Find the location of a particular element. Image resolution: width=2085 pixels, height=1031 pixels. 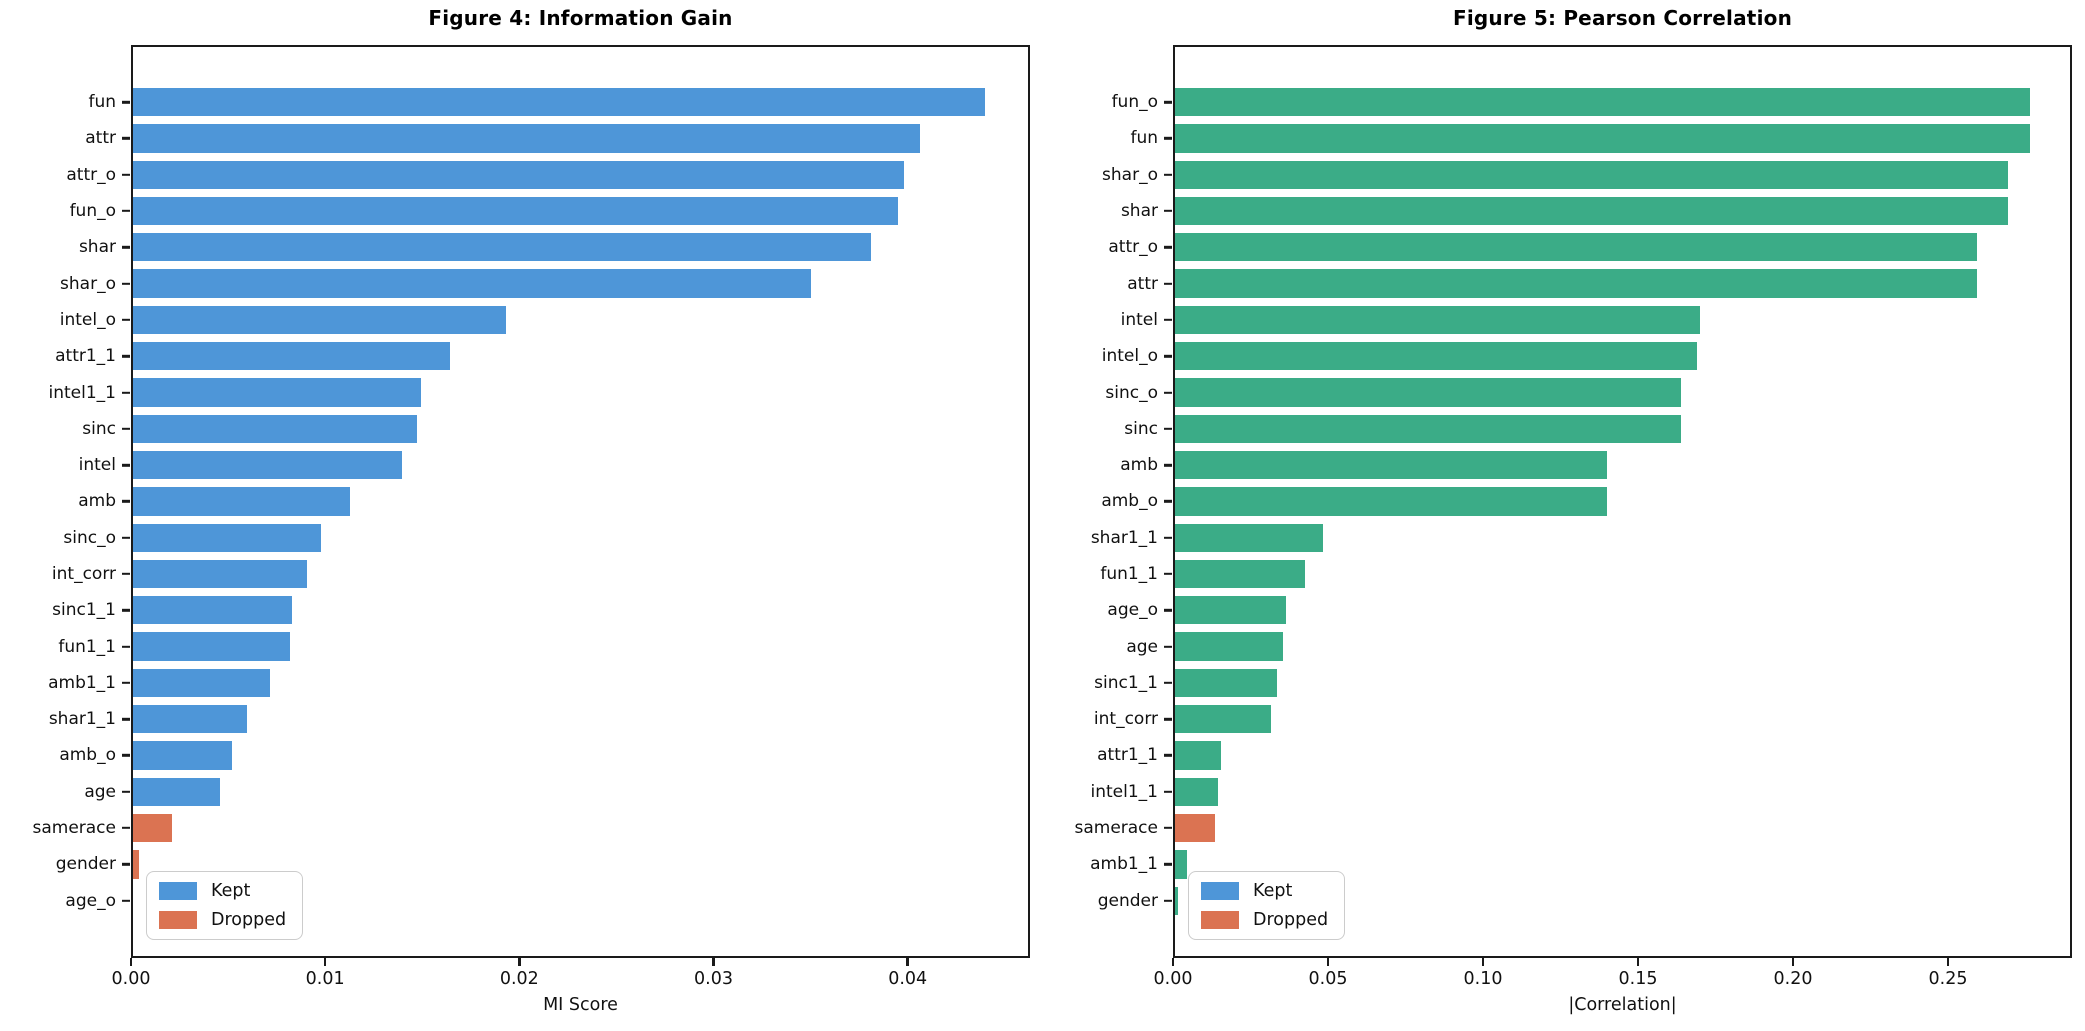

y-category-label: intel is located at coordinates (1139, 319).